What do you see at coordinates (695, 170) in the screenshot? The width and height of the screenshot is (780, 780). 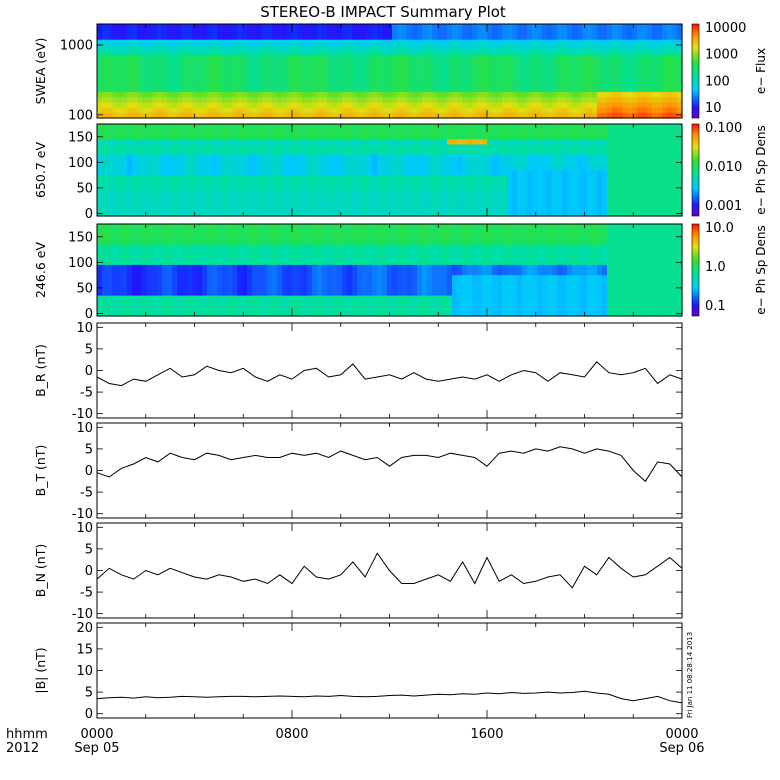 I see `colorbar` at bounding box center [695, 170].